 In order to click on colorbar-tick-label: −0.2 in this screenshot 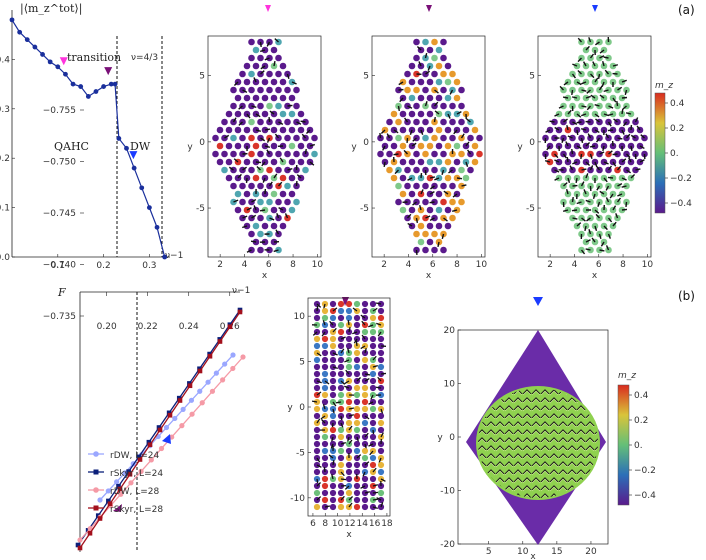, I will do `click(681, 179)`.